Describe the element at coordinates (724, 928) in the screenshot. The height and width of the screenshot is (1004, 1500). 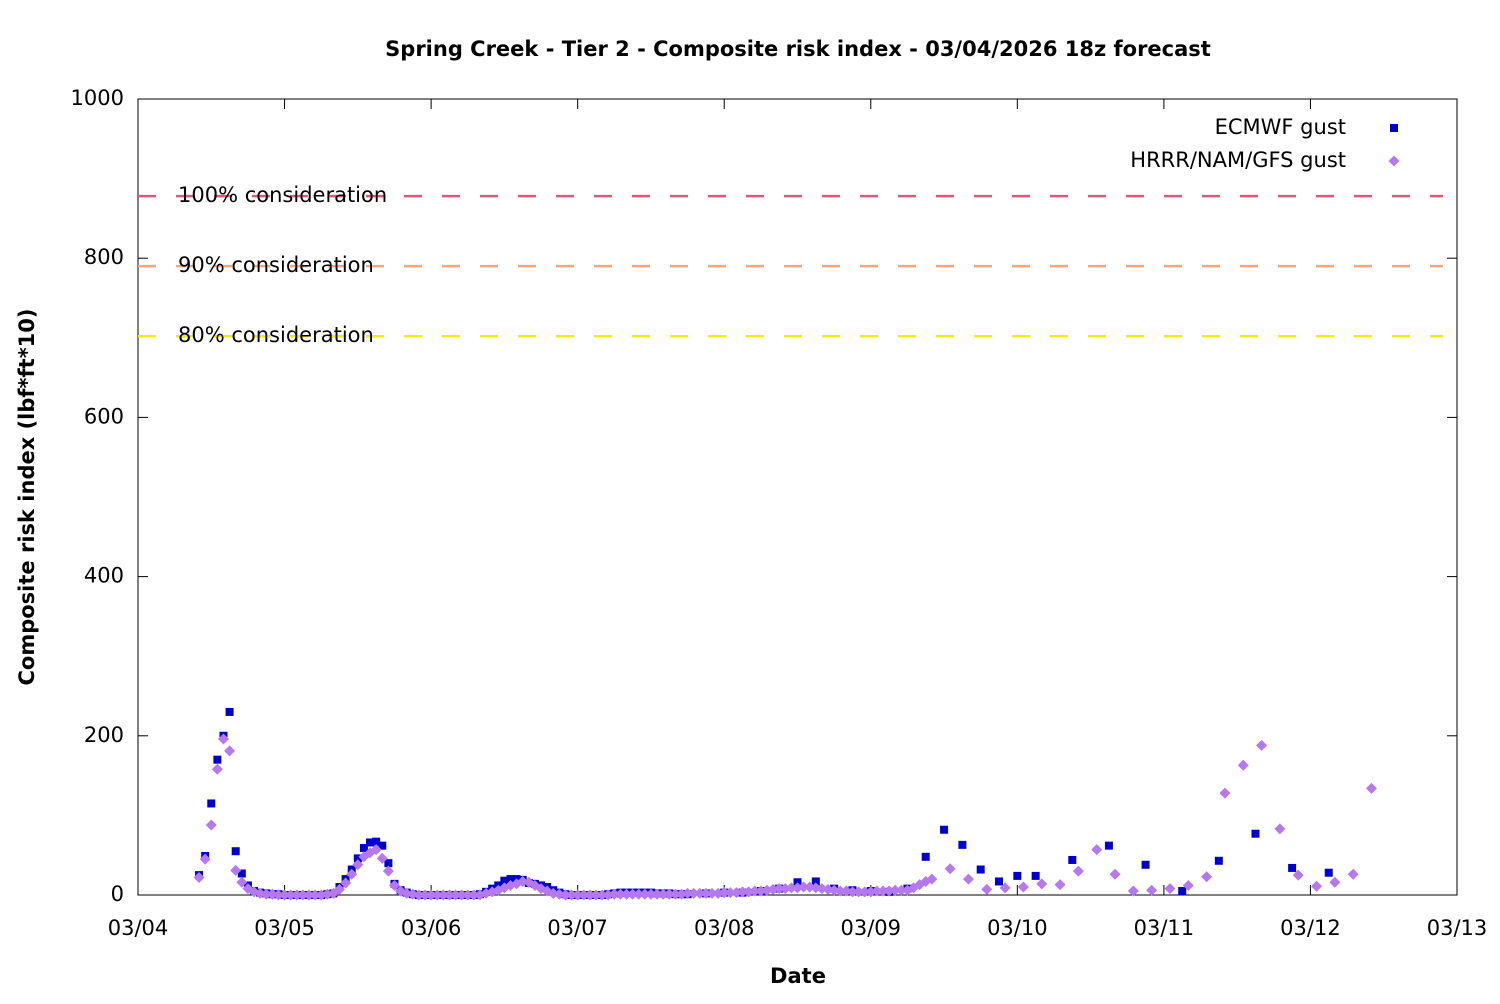
I see `x-tick-label: 03/08` at that location.